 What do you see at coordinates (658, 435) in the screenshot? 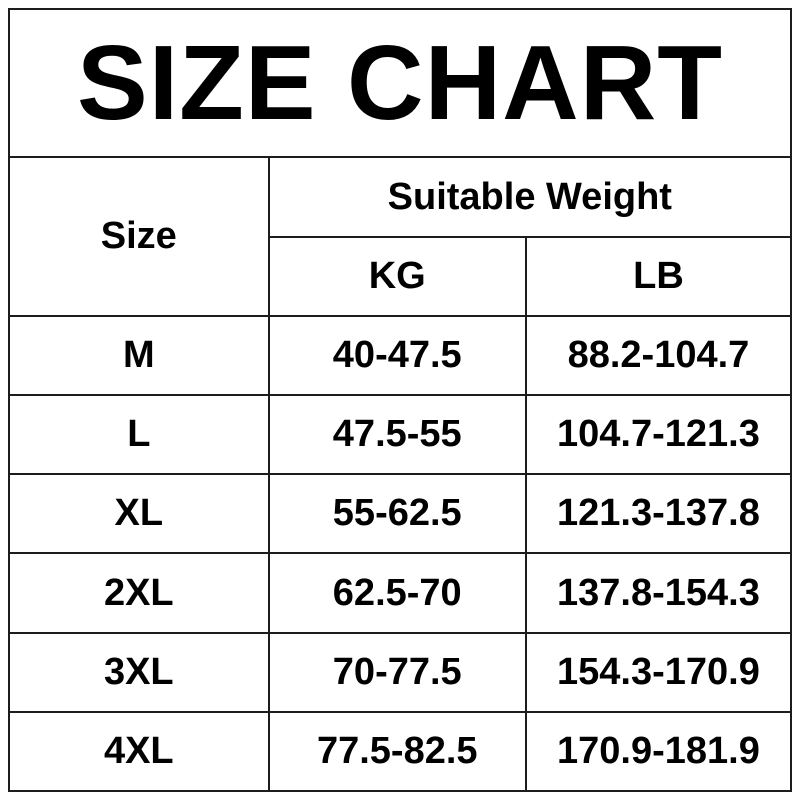
I see `lb-cell: 104.7-121.3` at bounding box center [658, 435].